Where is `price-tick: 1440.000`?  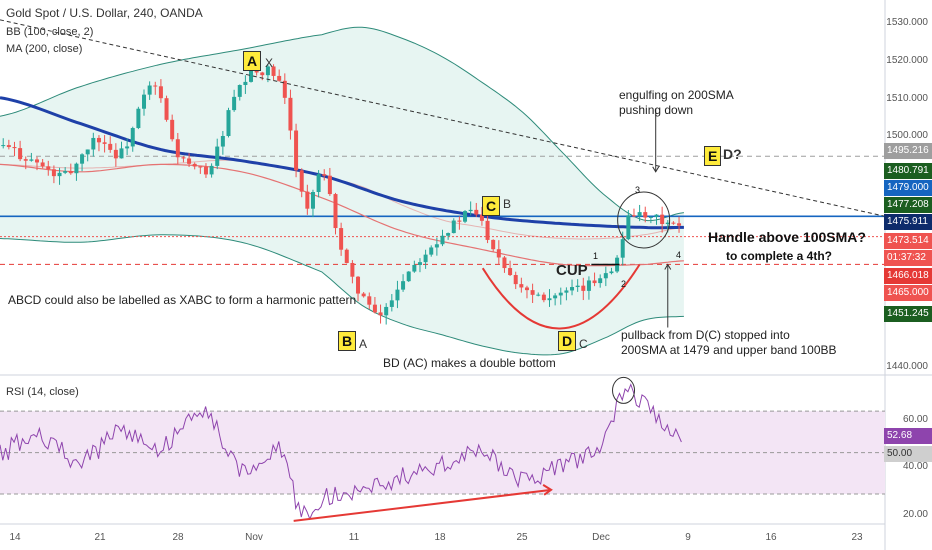 price-tick: 1440.000 is located at coordinates (907, 366).